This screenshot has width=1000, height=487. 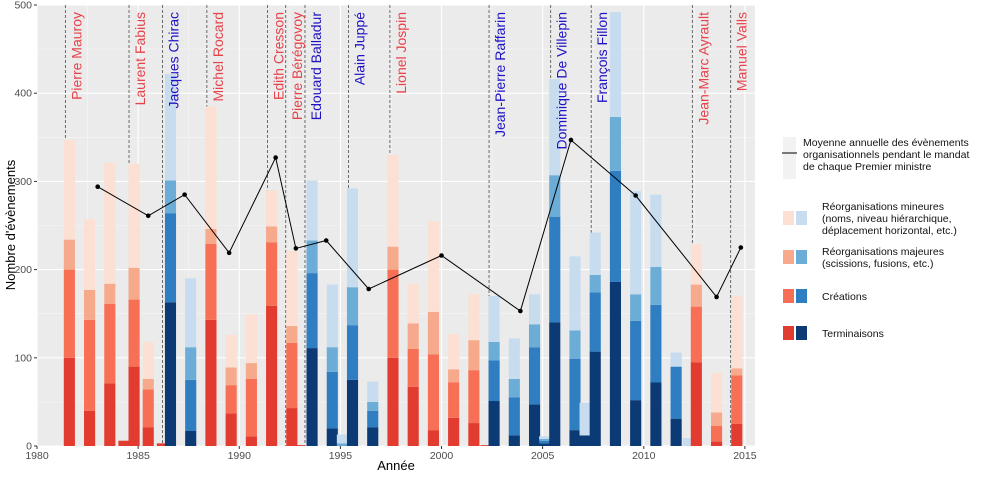 I want to click on y-tick-label: 0, so click(x=29, y=447).